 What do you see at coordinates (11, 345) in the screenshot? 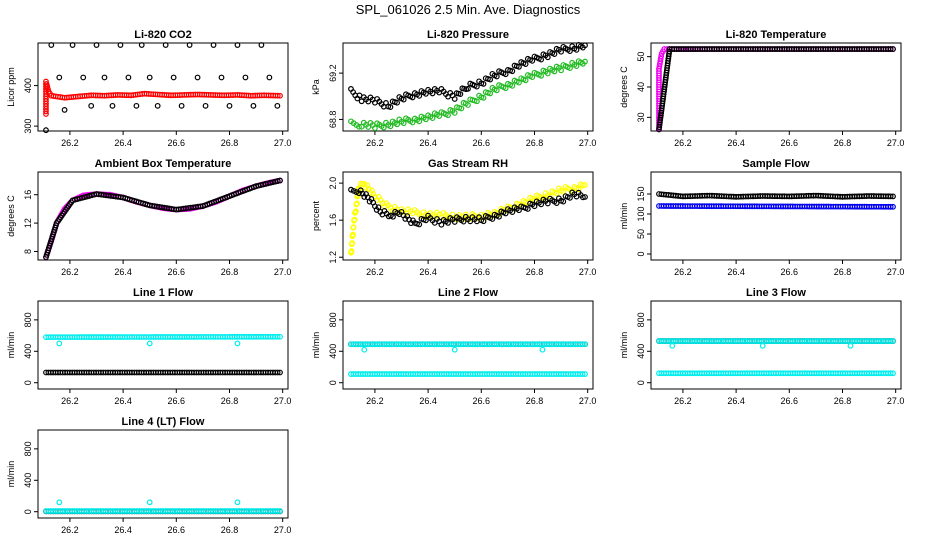
I see `y-axis-label: ml/min` at bounding box center [11, 345].